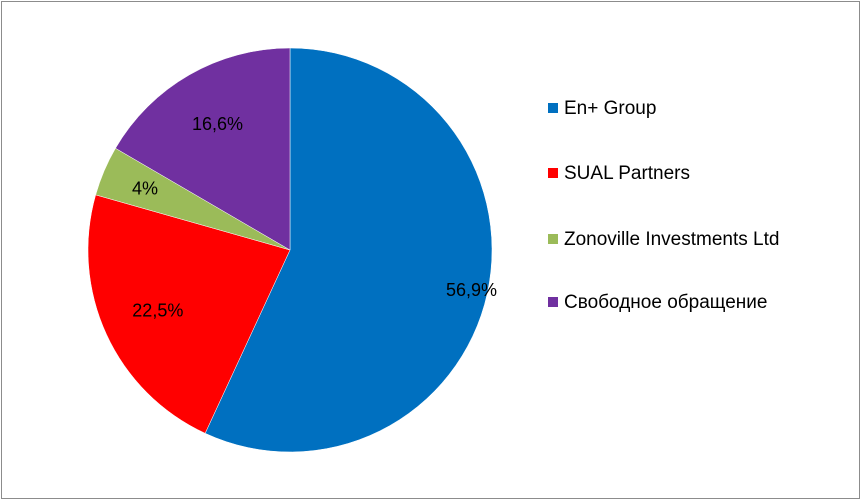 The width and height of the screenshot is (863, 502). I want to click on pie-slice-free-float, so click(203, 149).